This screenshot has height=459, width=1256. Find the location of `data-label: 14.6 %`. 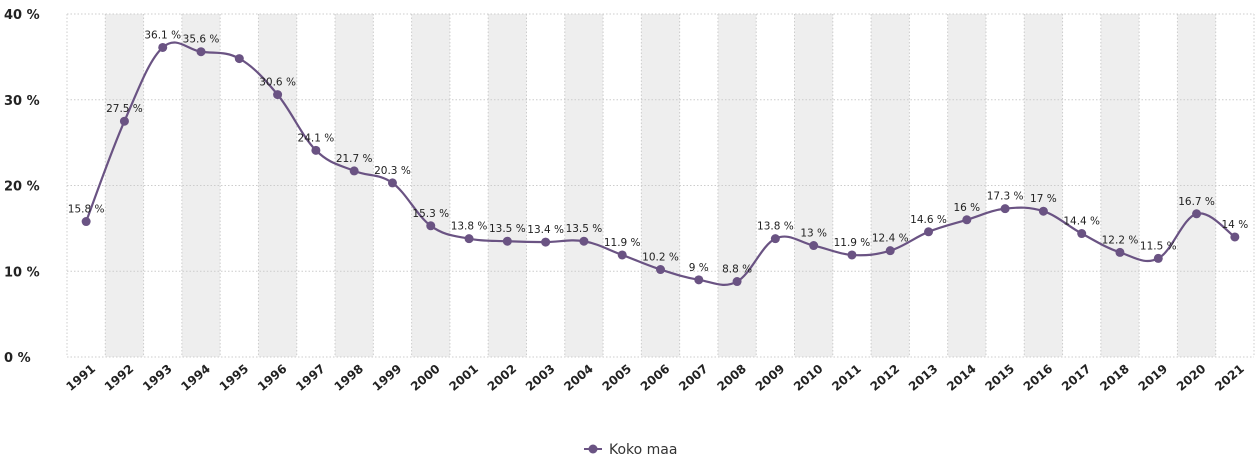

data-label: 14.6 % is located at coordinates (928, 220).